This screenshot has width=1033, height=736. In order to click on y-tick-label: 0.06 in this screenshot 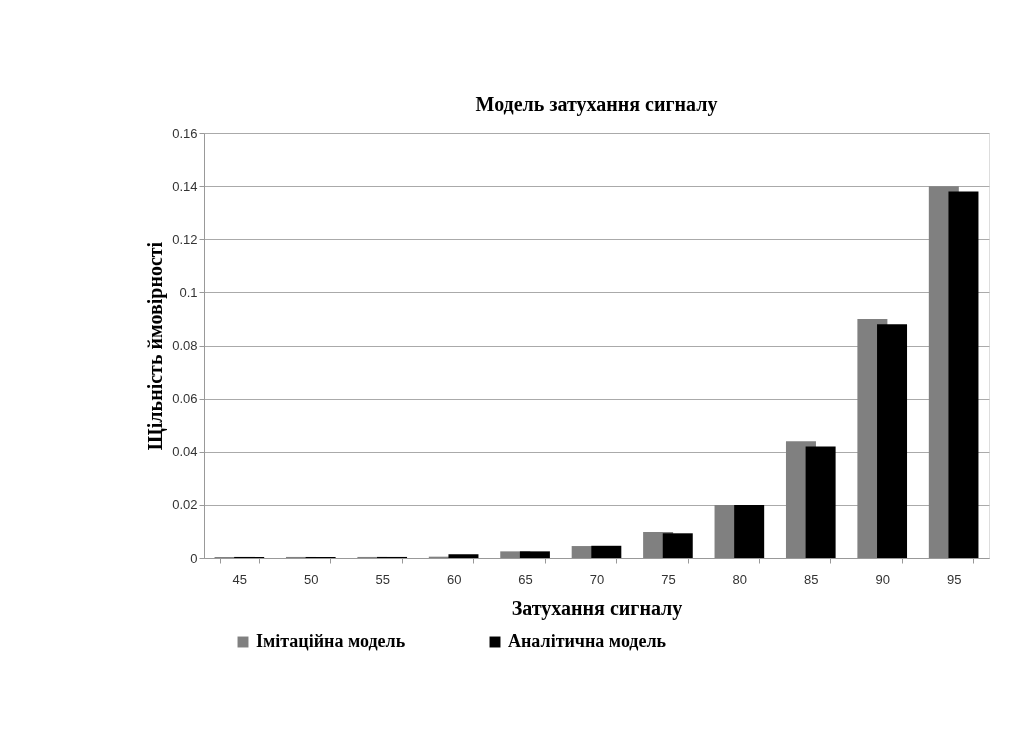, I will do `click(185, 399)`.